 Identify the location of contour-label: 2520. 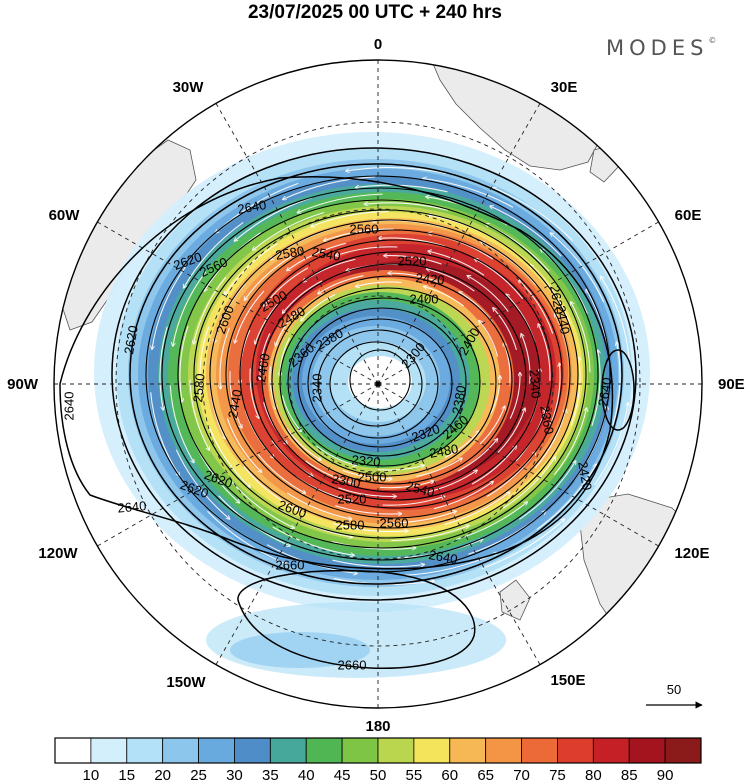
(352, 498).